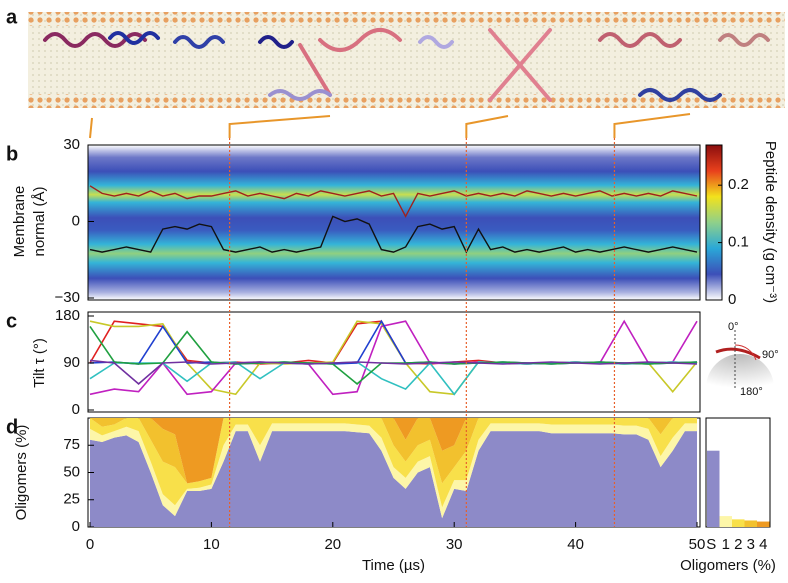 This screenshot has height=583, width=788. I want to click on x-tick-label: 0, so click(90, 544).